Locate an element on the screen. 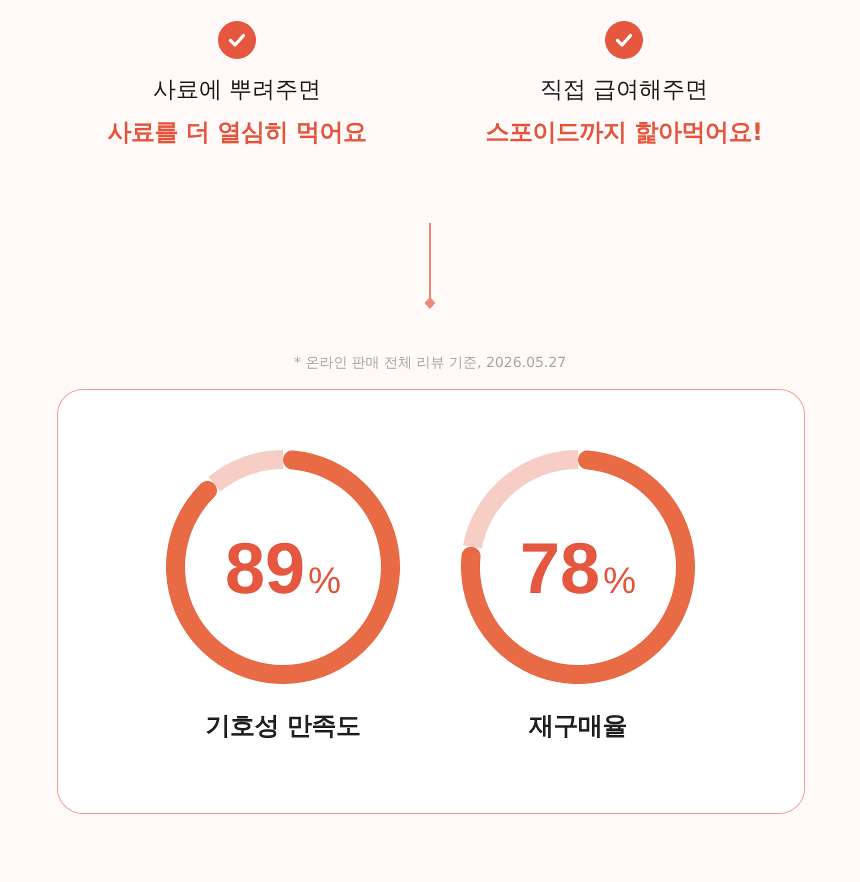 This screenshot has width=860, height=882. text: 재구매율 is located at coordinates (578, 726).